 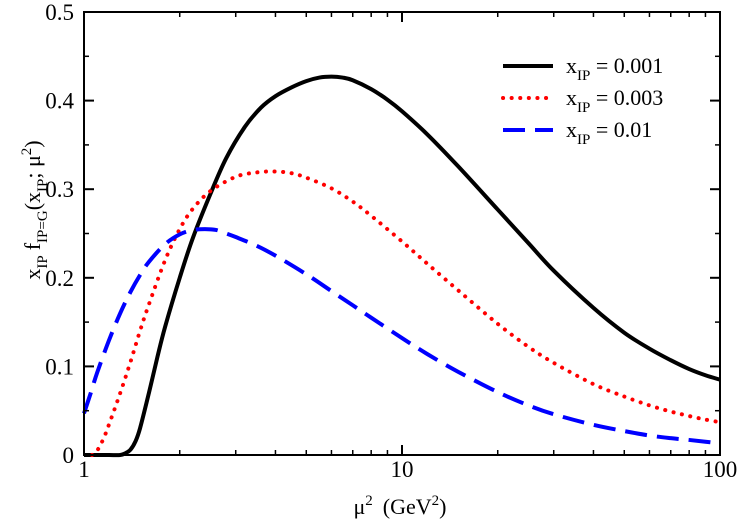 I want to click on legend-label-1: xIP = 0.001, so click(x=614, y=68).